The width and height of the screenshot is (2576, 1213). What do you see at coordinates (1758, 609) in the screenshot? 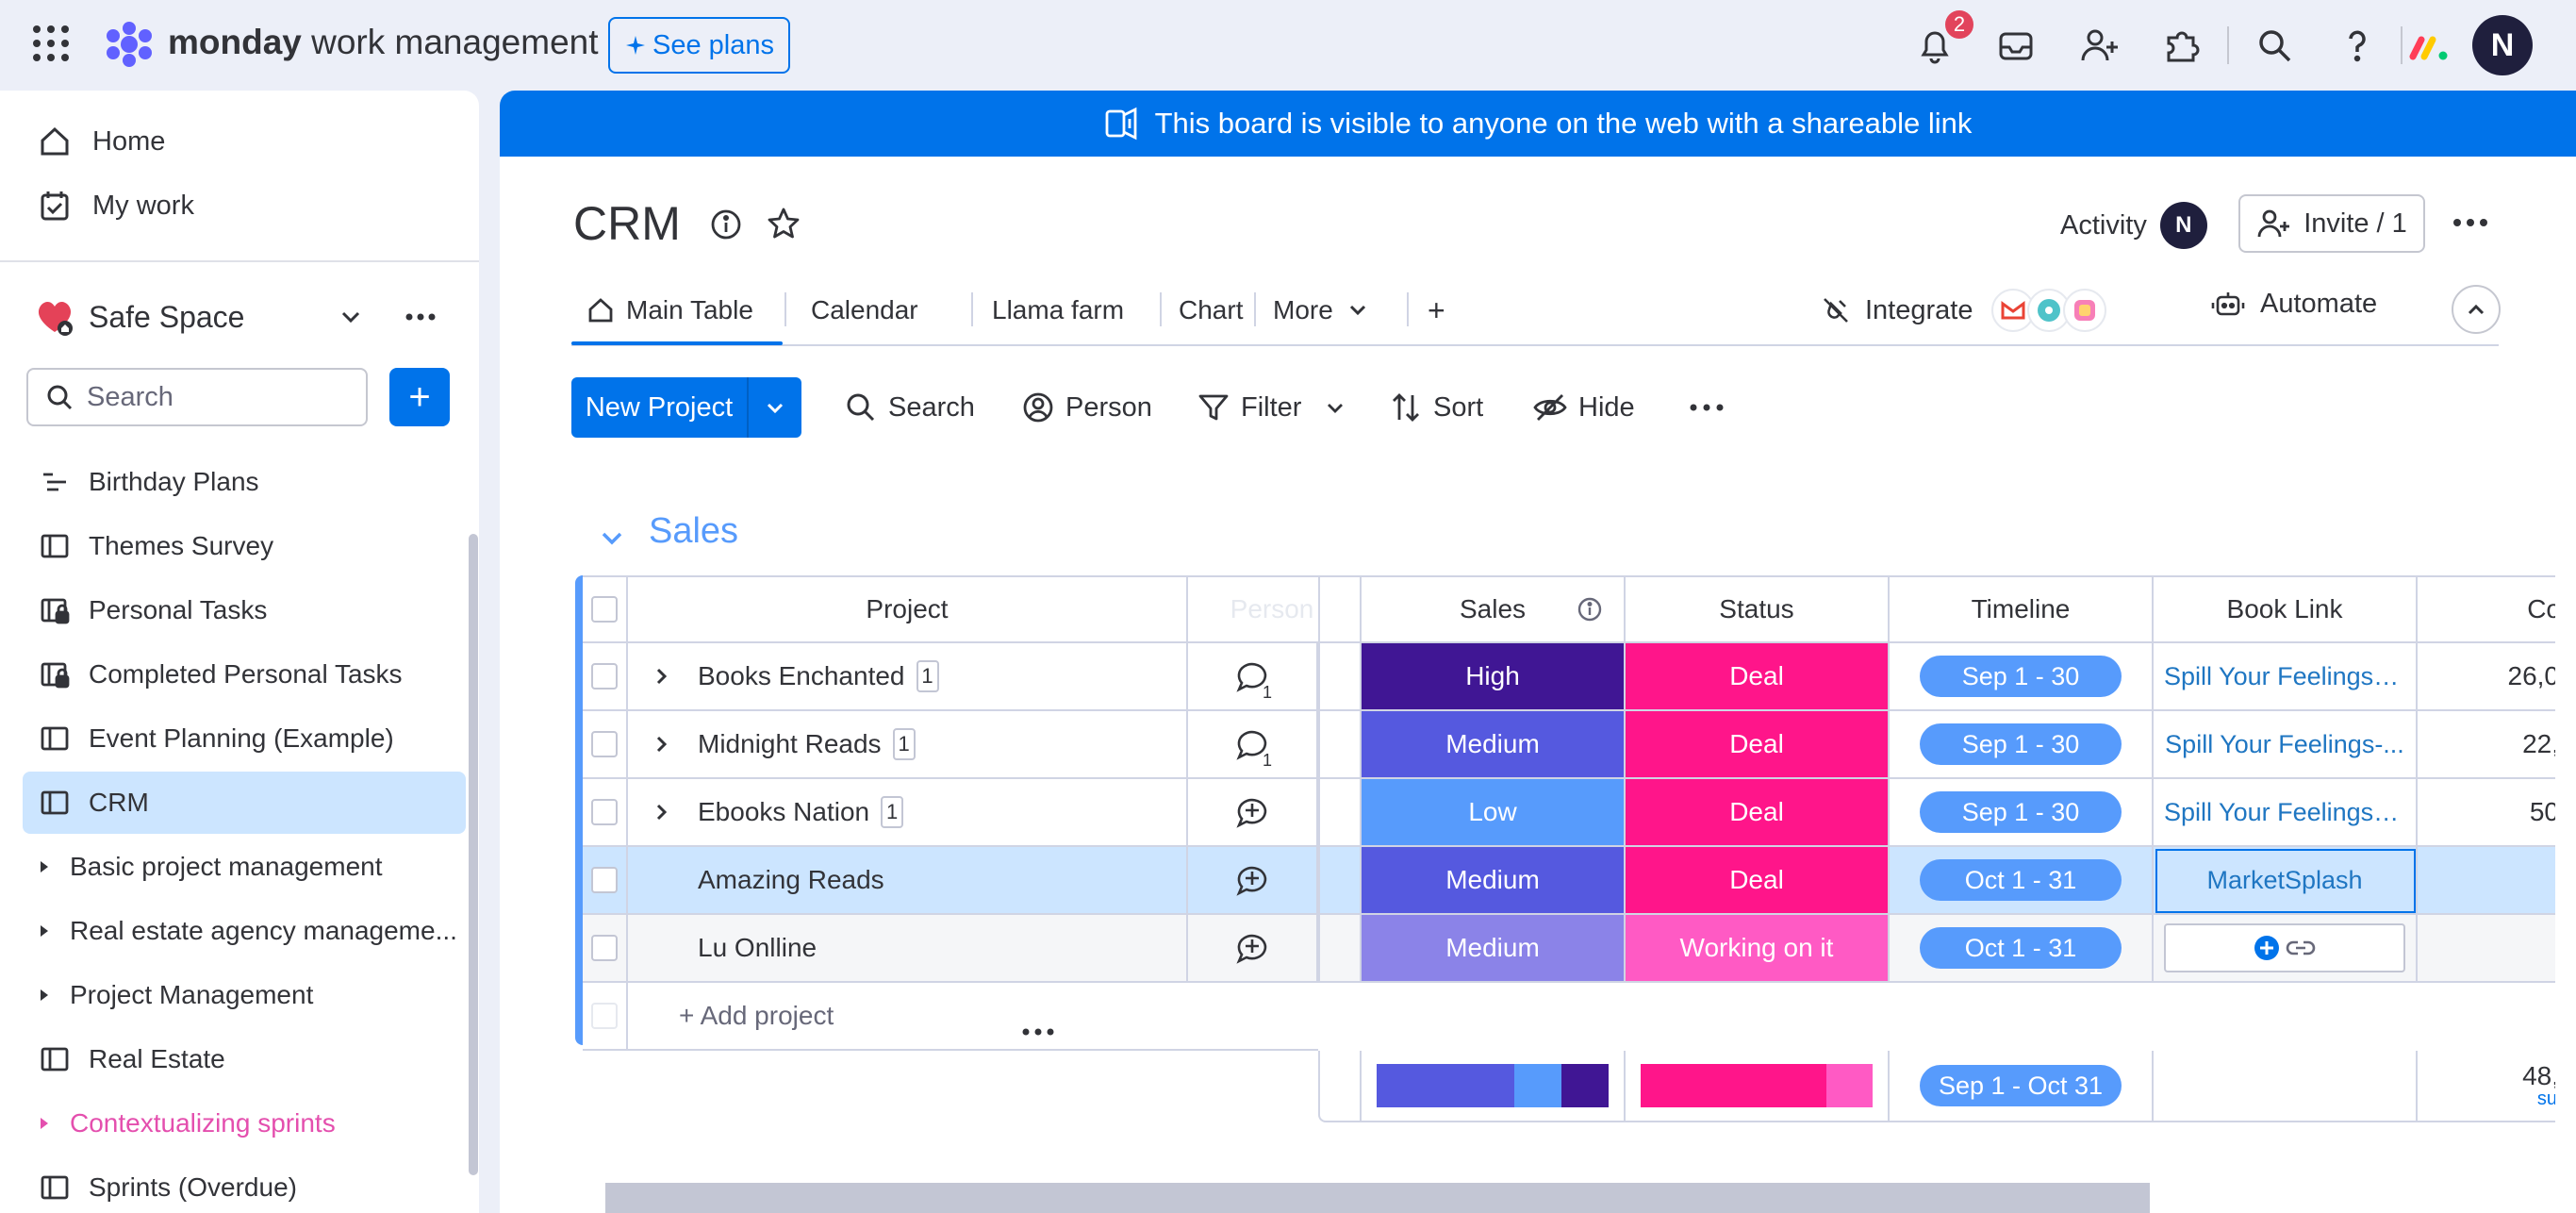
I see `column-header-status: Status` at bounding box center [1758, 609].